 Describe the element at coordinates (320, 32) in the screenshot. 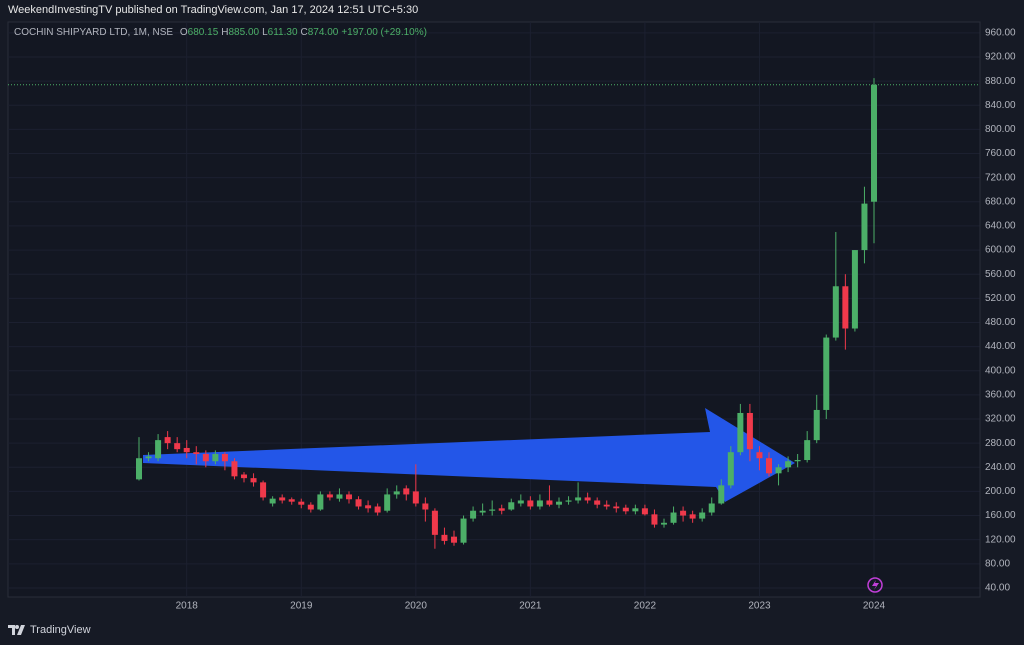

I see `ohlc-item: C874.00` at that location.